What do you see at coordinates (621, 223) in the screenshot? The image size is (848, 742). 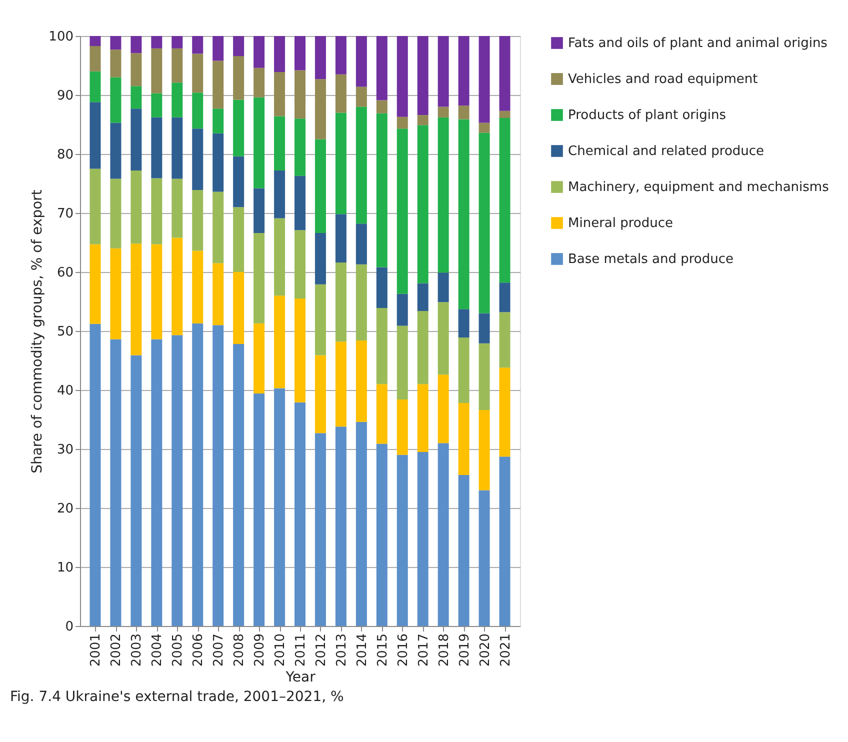 I see `legend-label: Mineral produce` at bounding box center [621, 223].